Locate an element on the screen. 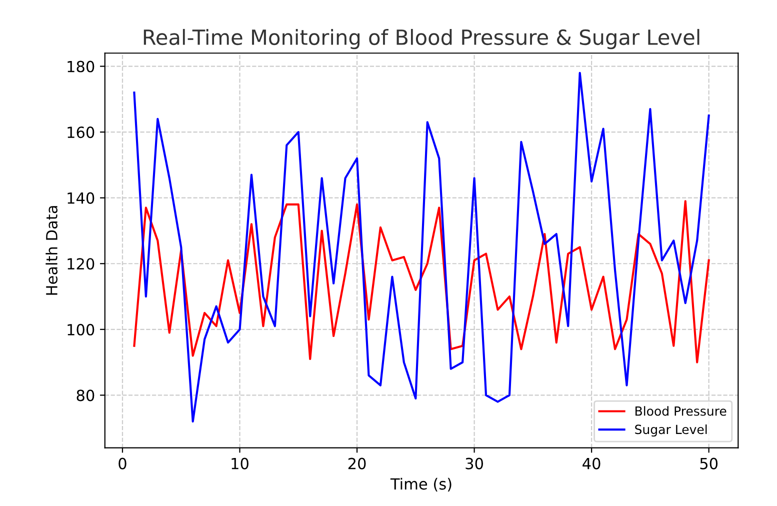 The height and width of the screenshot is (506, 777). y-axis-title: Health Data is located at coordinates (52, 250).